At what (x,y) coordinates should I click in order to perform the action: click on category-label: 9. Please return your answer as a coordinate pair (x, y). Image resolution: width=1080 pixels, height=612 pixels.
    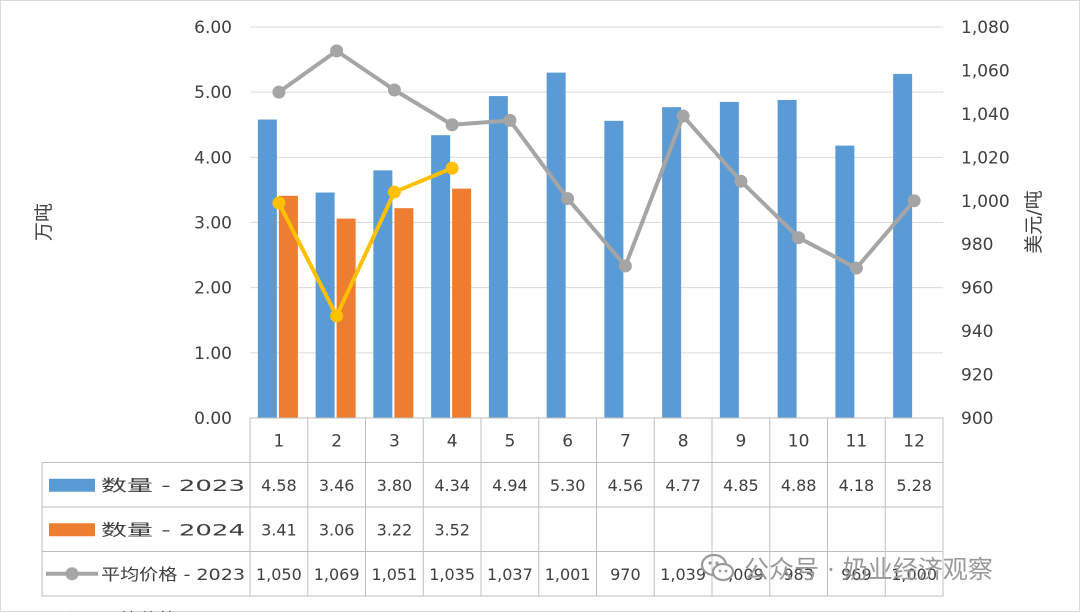
    Looking at the image, I should click on (740, 441).